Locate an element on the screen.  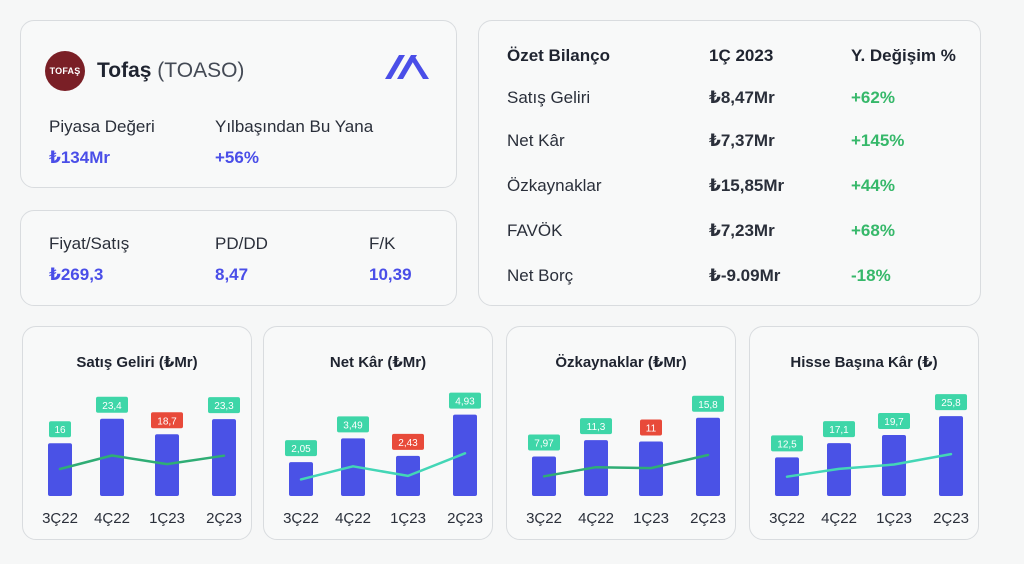
eps-chart: 12,5 3Ç22 17,1 4Ç22 19,7 1Ç23 25,8 2Ç23 is located at coordinates (869, 460).